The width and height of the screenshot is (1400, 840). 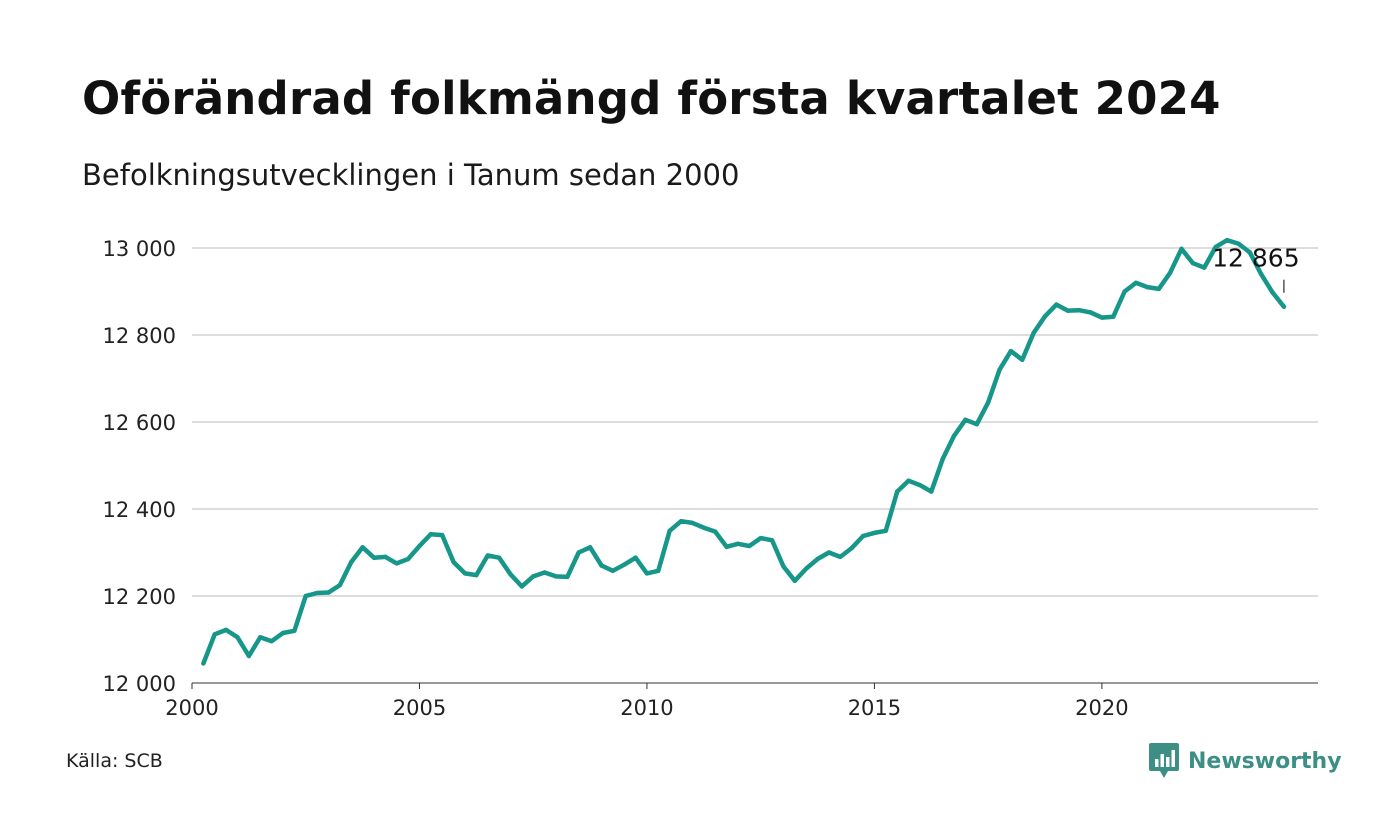 I want to click on y-tick-label: 12 600, so click(x=139, y=423).